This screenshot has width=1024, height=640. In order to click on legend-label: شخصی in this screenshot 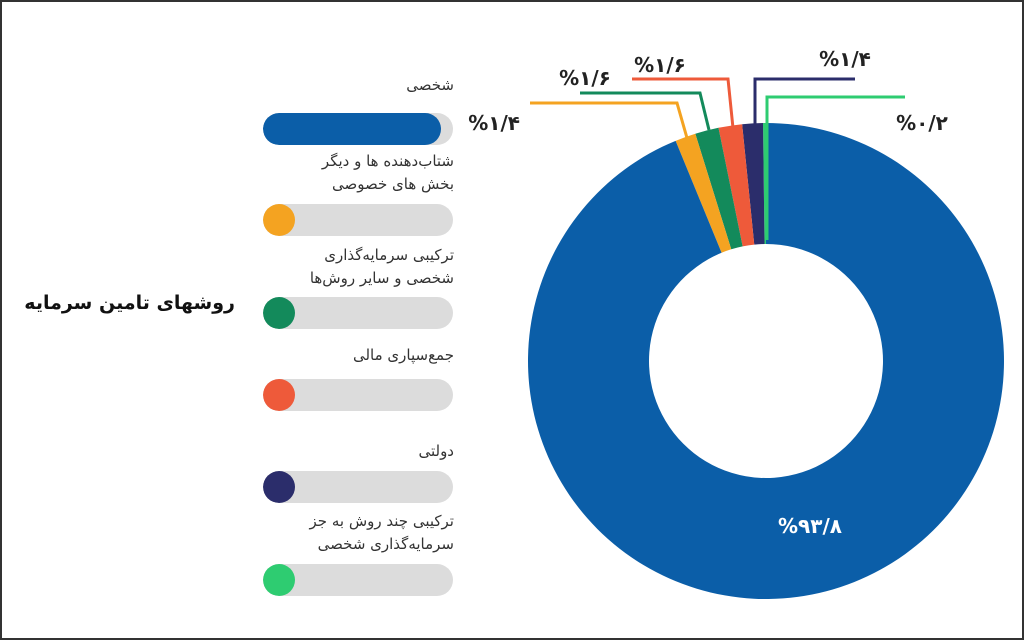, I will do `click(430, 85)`.